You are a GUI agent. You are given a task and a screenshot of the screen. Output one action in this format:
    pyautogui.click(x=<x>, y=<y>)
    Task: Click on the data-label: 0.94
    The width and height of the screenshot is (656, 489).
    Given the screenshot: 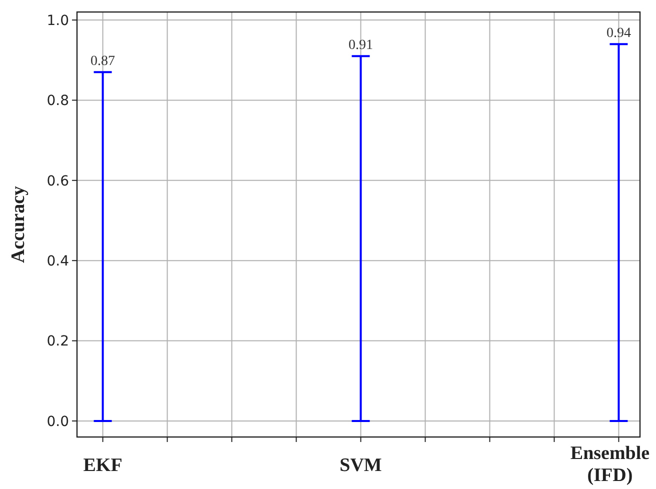 What is the action you would take?
    pyautogui.click(x=618, y=34)
    